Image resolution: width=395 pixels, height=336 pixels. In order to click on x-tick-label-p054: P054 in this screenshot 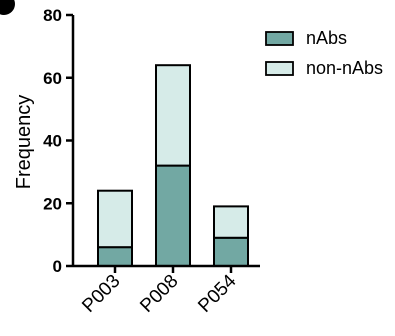, I will do `click(217, 293)`.